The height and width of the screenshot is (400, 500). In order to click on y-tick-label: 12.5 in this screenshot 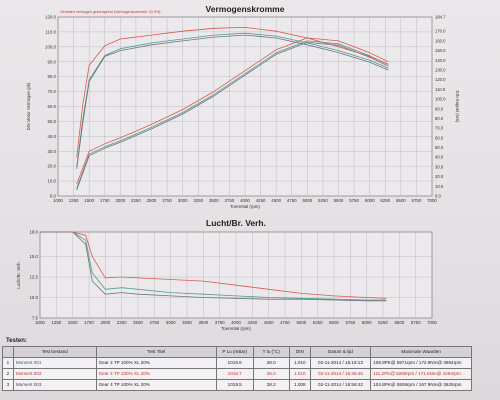, I will do `click(33, 277)`.